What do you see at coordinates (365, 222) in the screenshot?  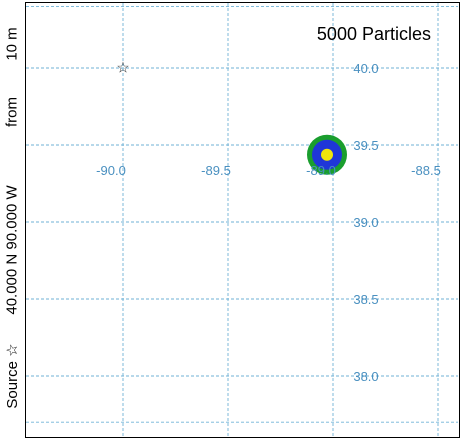 I see `latitude-label: 39.0` at bounding box center [365, 222].